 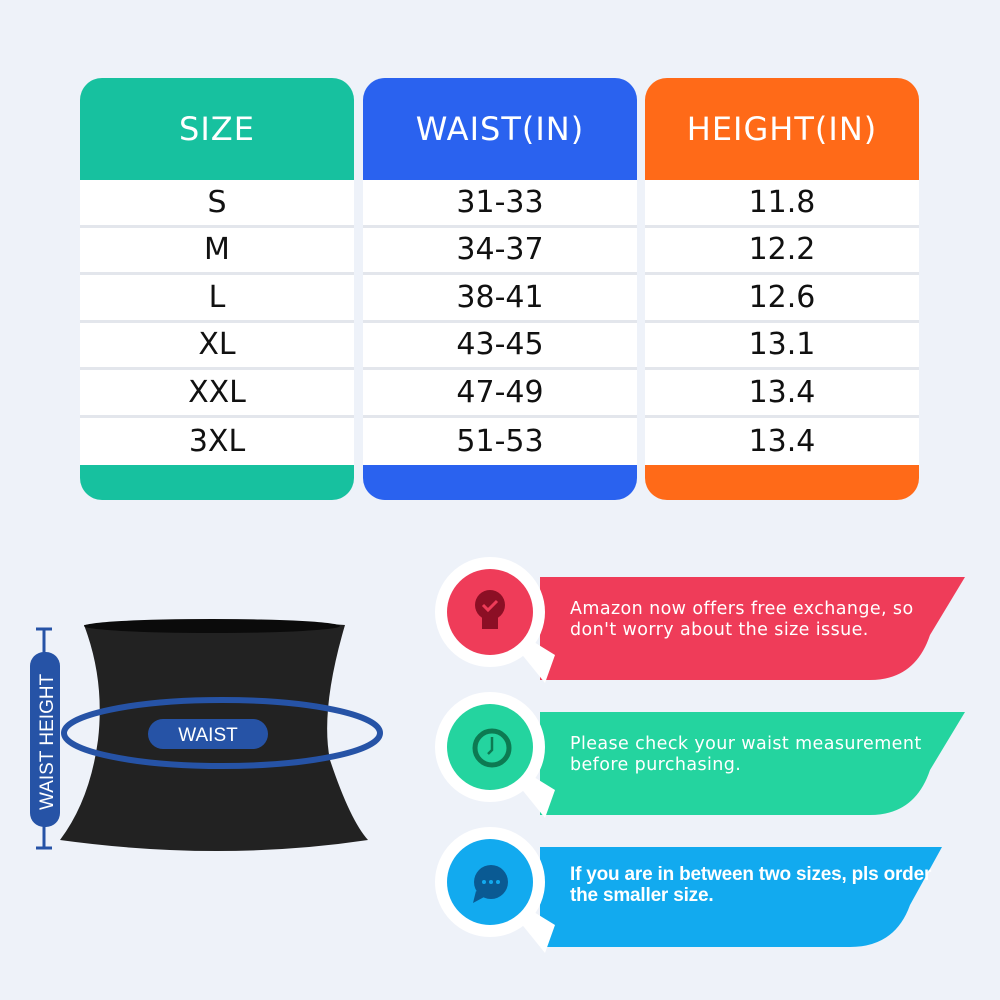 What do you see at coordinates (782, 129) in the screenshot?
I see `column-header: HEIGHT(IN)` at bounding box center [782, 129].